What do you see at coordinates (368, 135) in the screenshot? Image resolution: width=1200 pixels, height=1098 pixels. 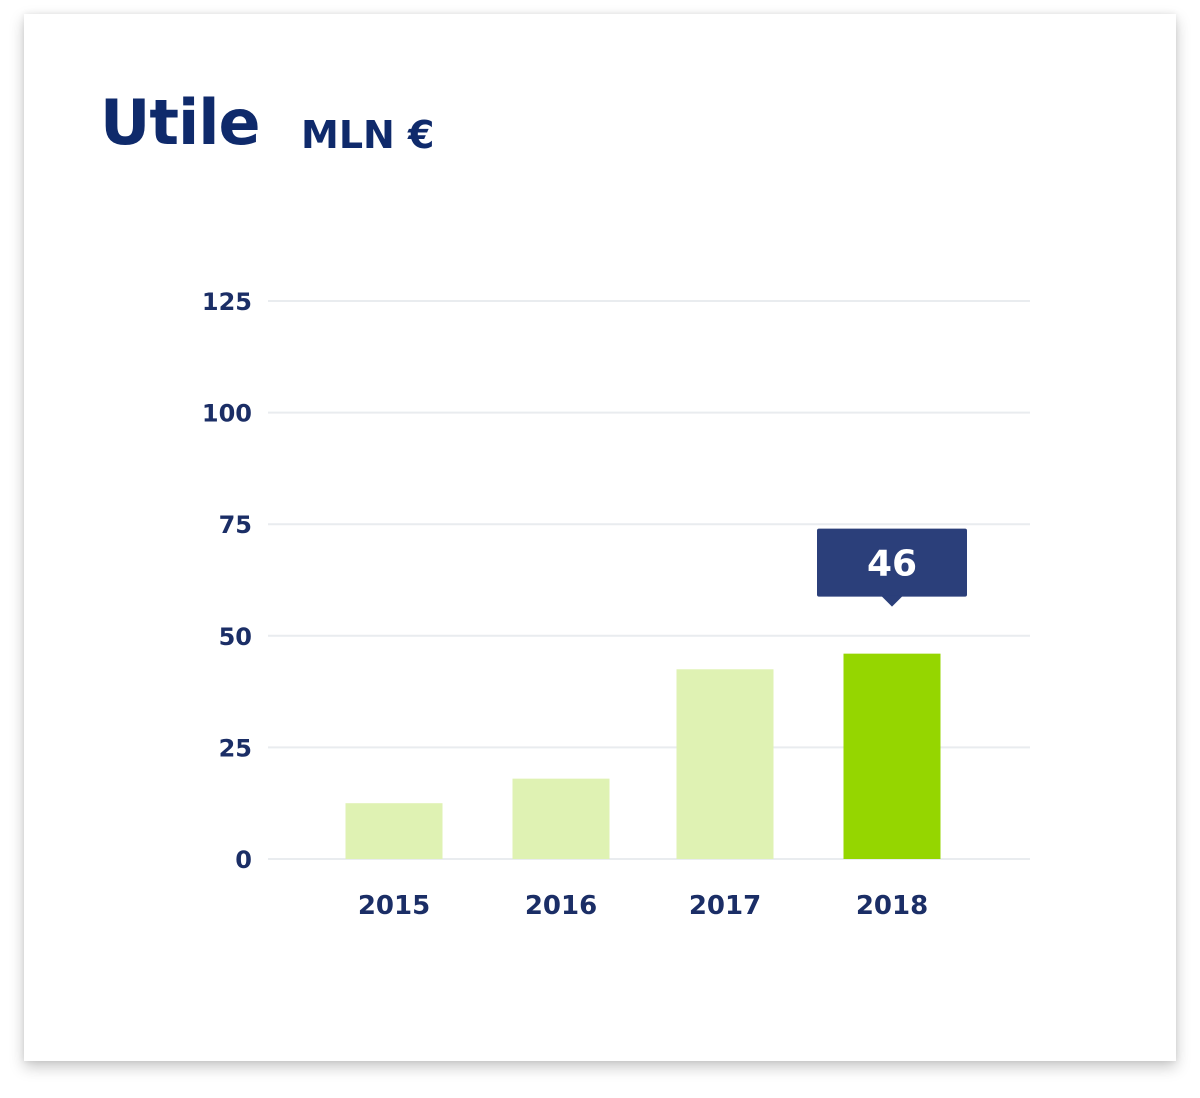 I see `chart-unit: MLN €` at bounding box center [368, 135].